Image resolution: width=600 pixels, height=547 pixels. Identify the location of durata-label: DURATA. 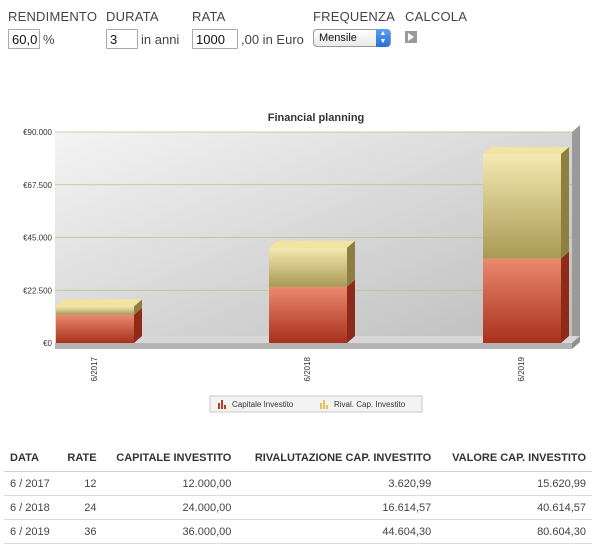
(132, 16).